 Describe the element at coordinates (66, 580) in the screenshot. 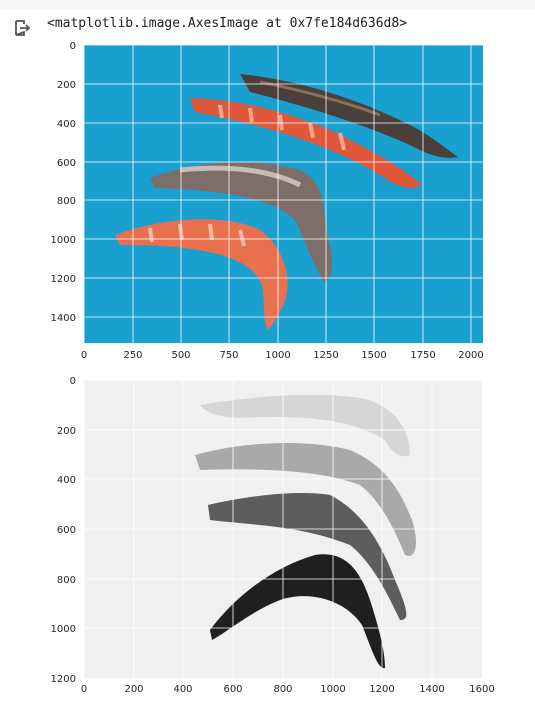

I see `labelmap-y-tick: 800` at that location.